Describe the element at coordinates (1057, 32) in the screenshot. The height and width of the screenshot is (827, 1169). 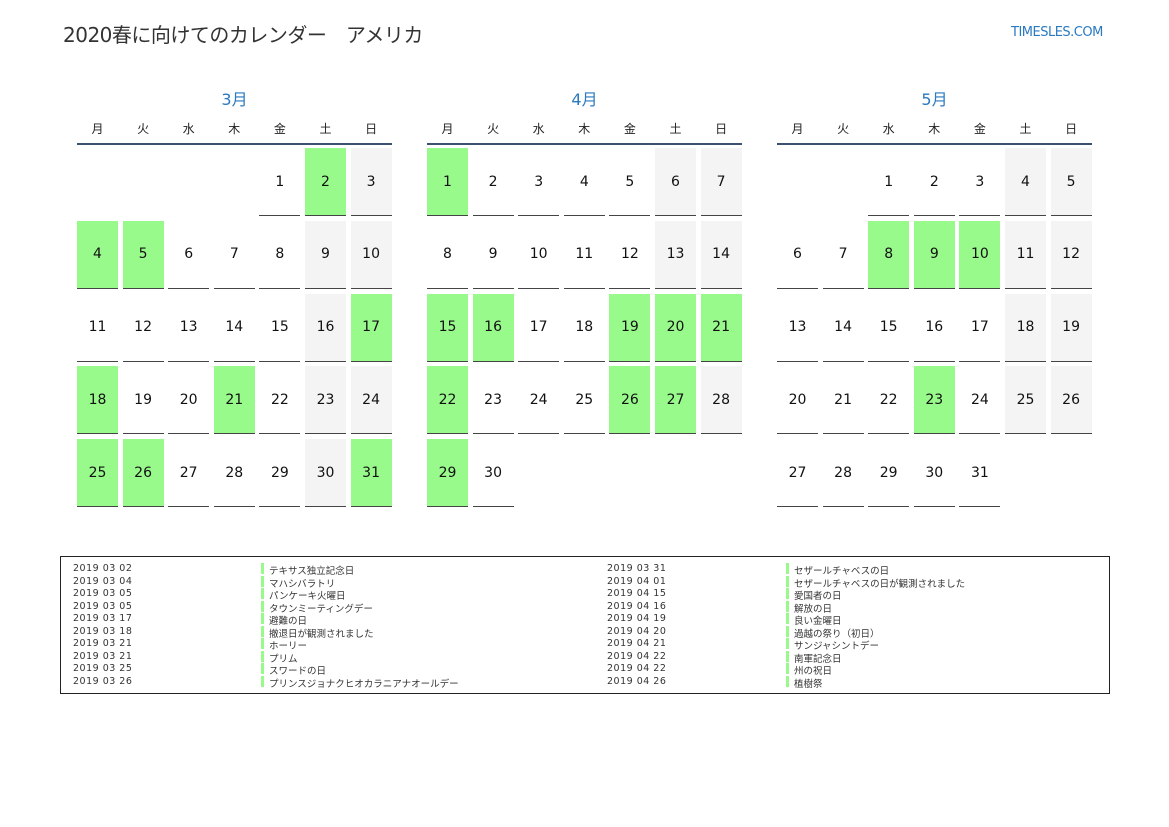
I see `brand-link: TIMESLES.COM` at that location.